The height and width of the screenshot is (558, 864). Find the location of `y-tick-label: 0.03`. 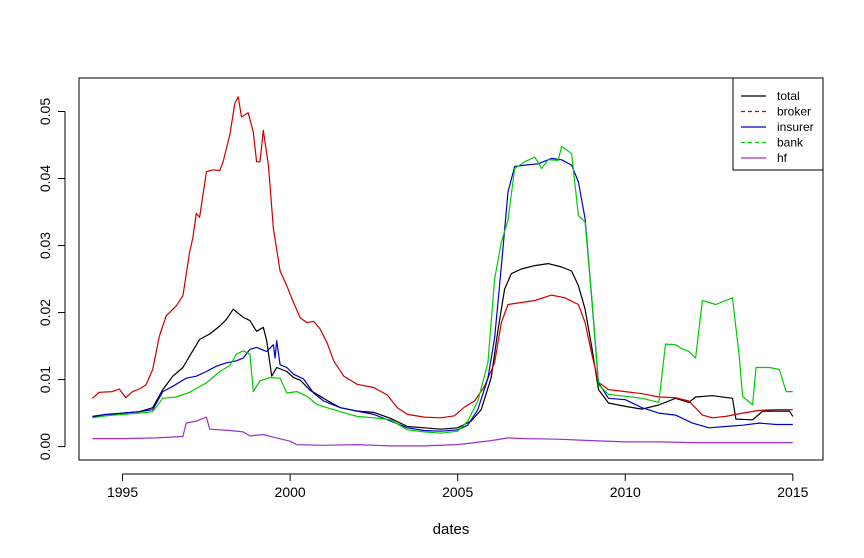

y-tick-label: 0.03 is located at coordinates (45, 245).